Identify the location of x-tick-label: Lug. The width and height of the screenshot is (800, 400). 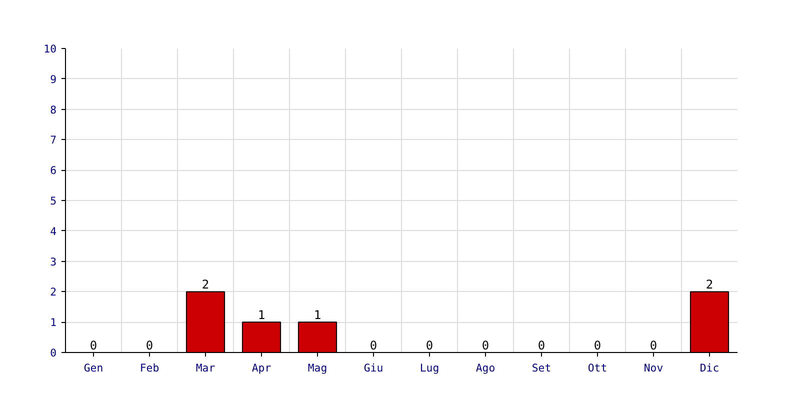
(430, 368).